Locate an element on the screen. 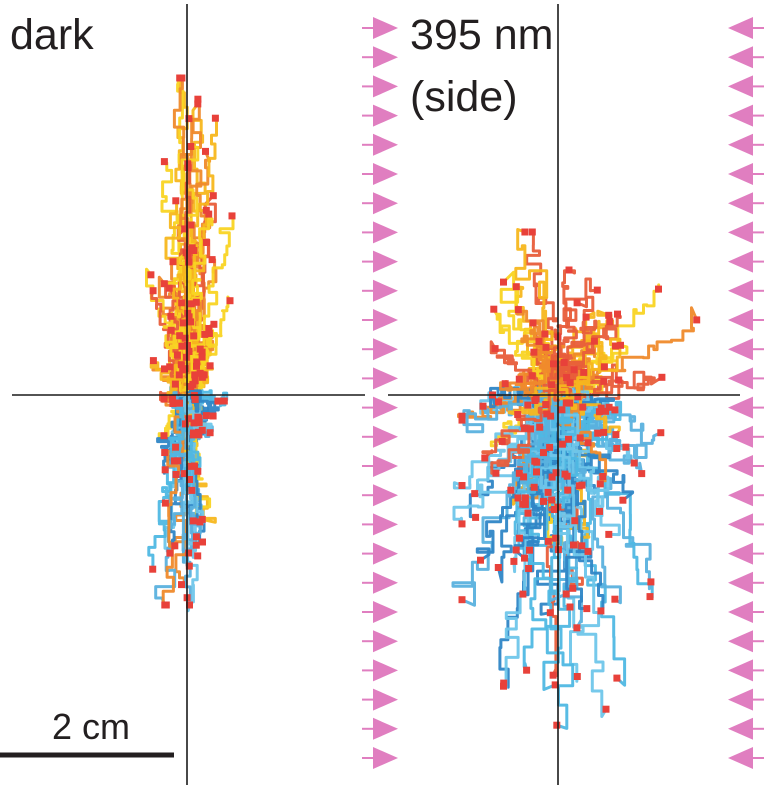  panel-label-side: (side) is located at coordinates (464, 97).